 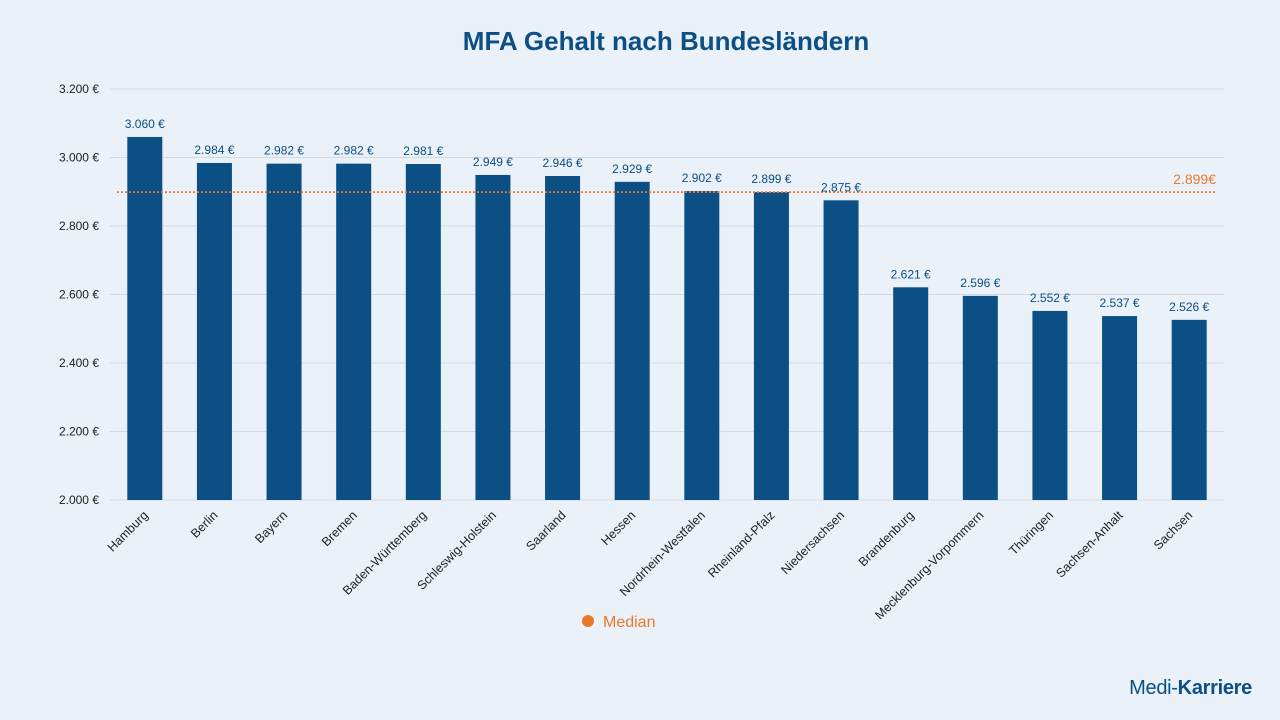 I want to click on legend-median-label: Median, so click(x=629, y=622).